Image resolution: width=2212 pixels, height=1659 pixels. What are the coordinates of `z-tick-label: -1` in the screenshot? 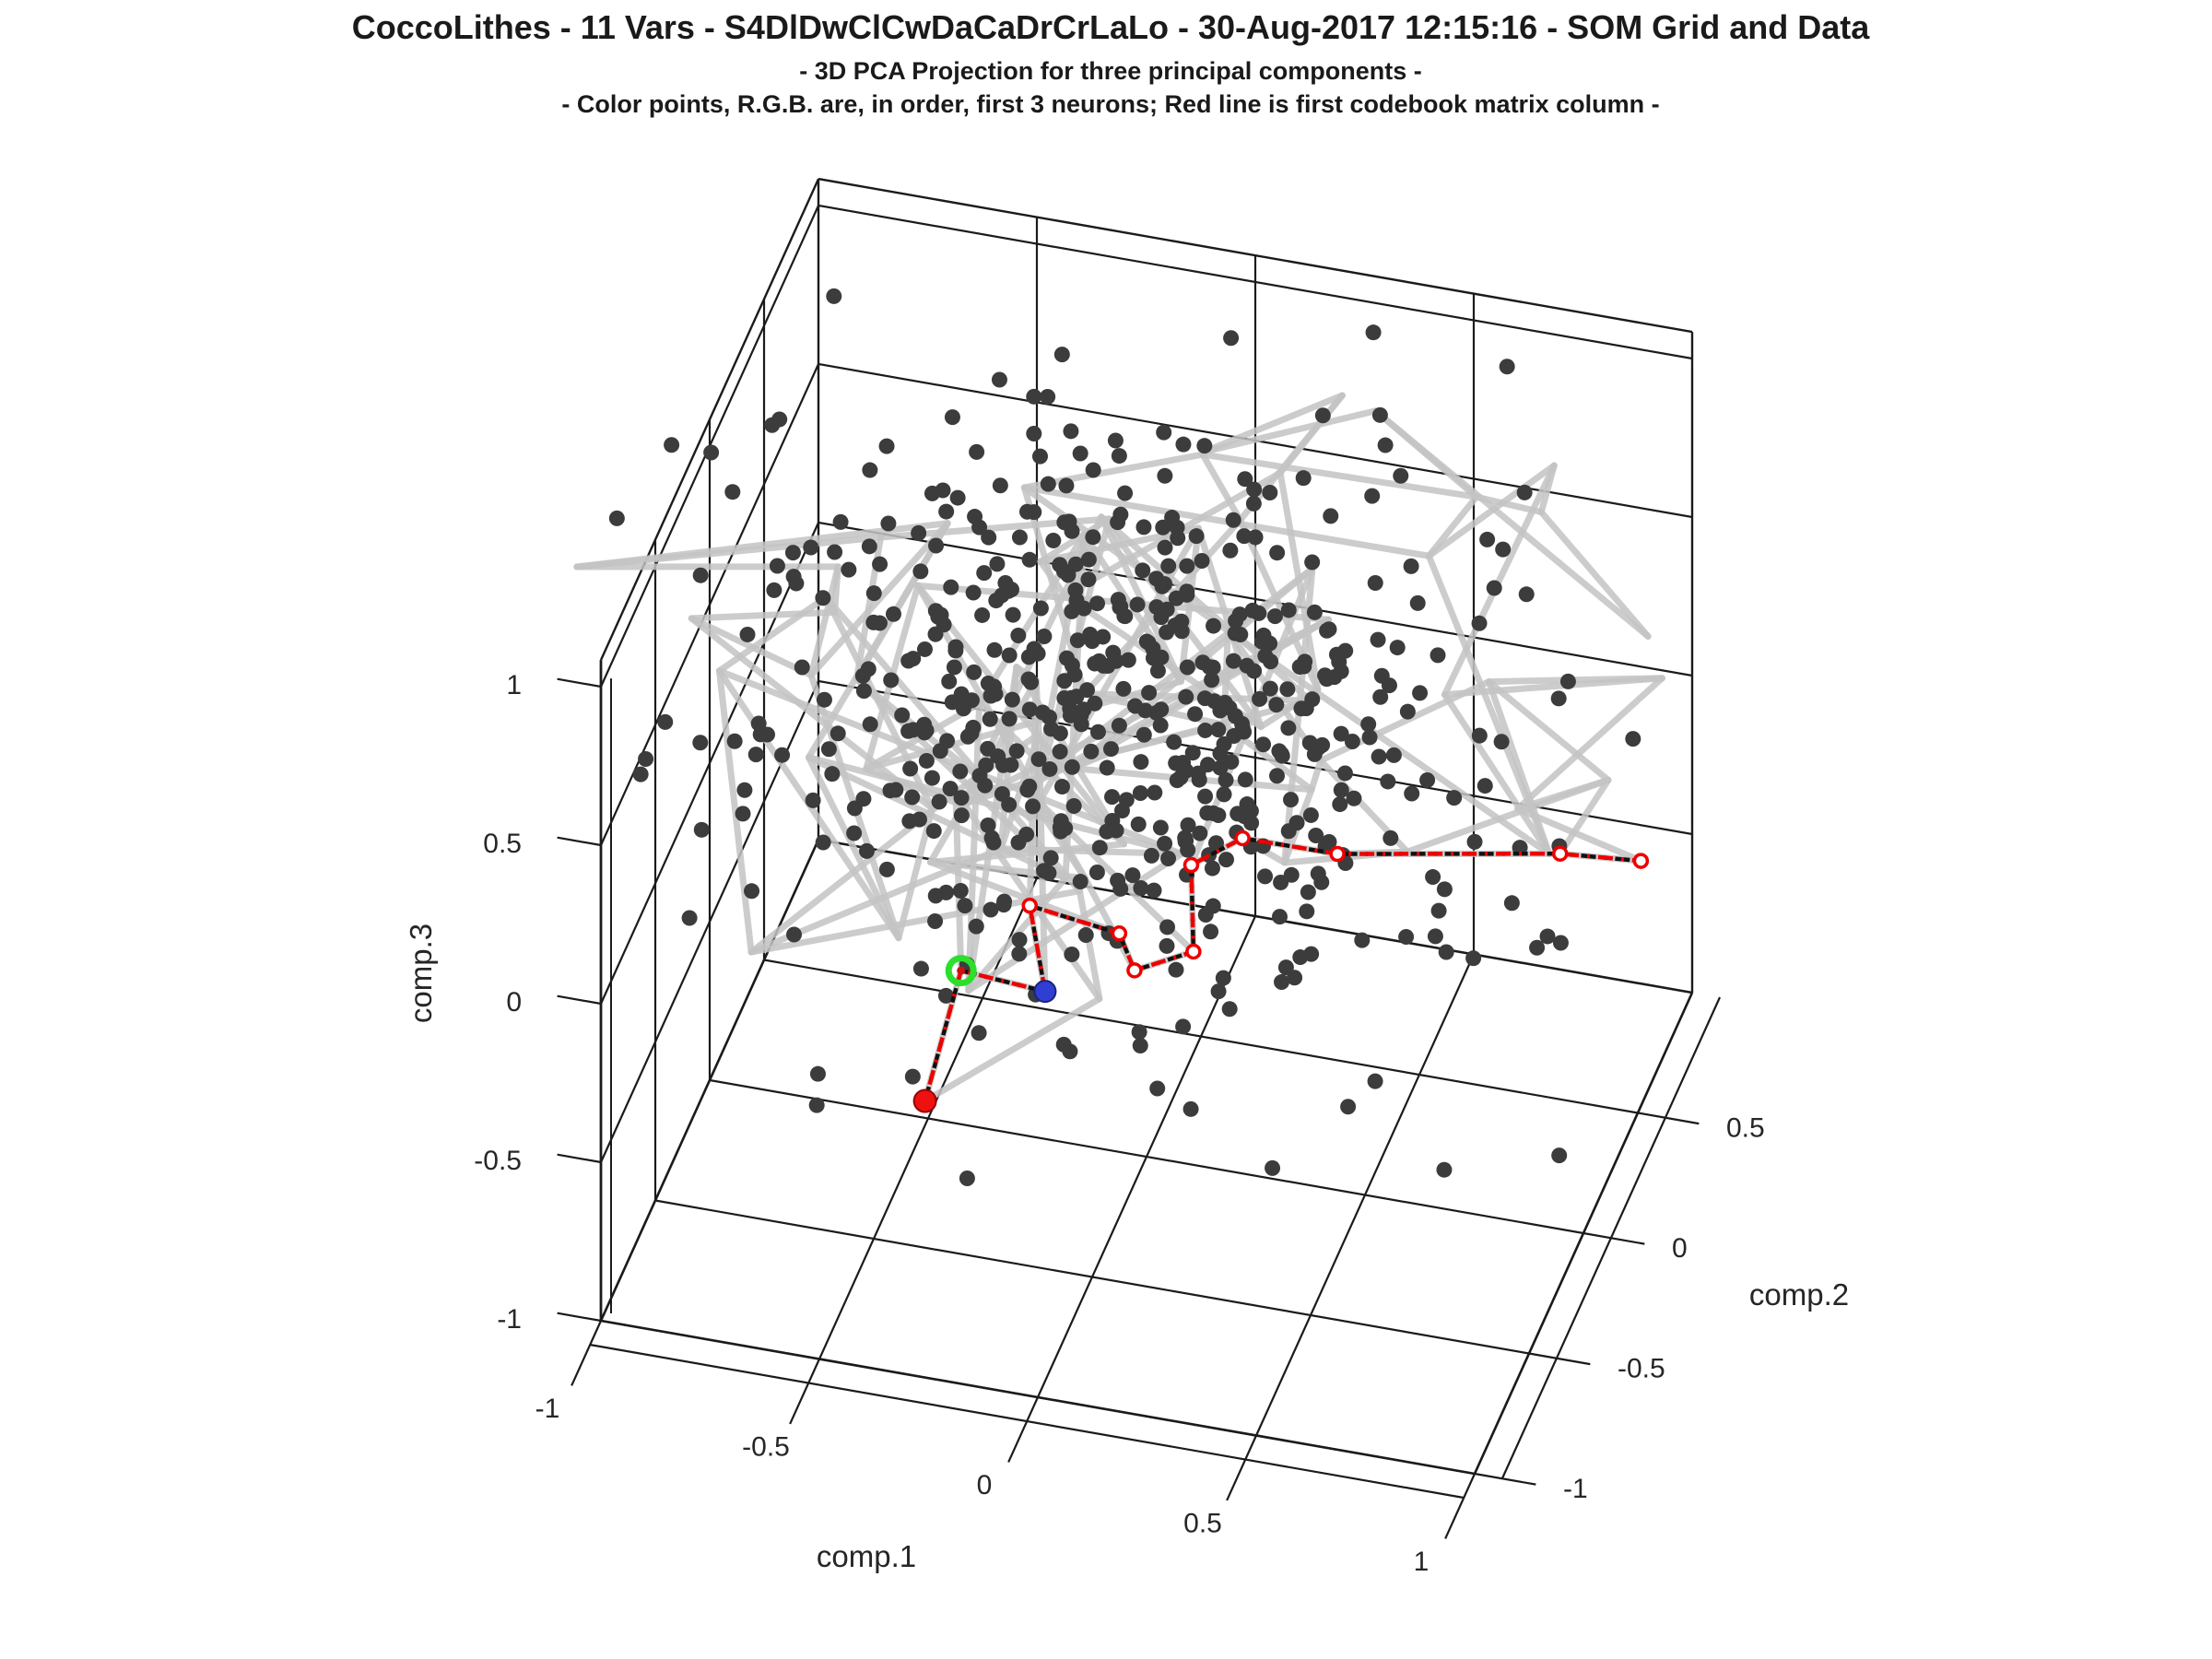 It's located at (509, 1319).